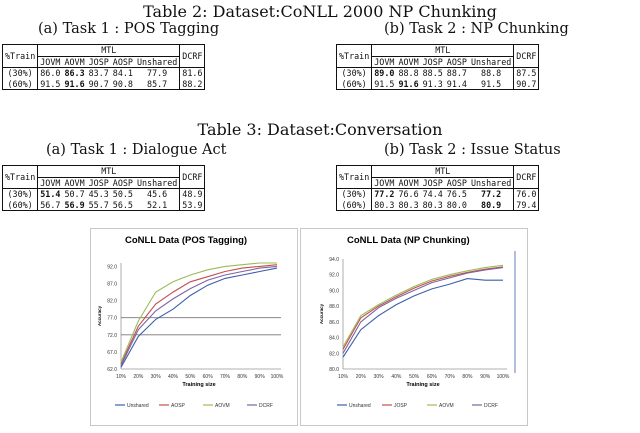  What do you see at coordinates (192, 84) in the screenshot?
I see `last-cell: 88.2` at bounding box center [192, 84].